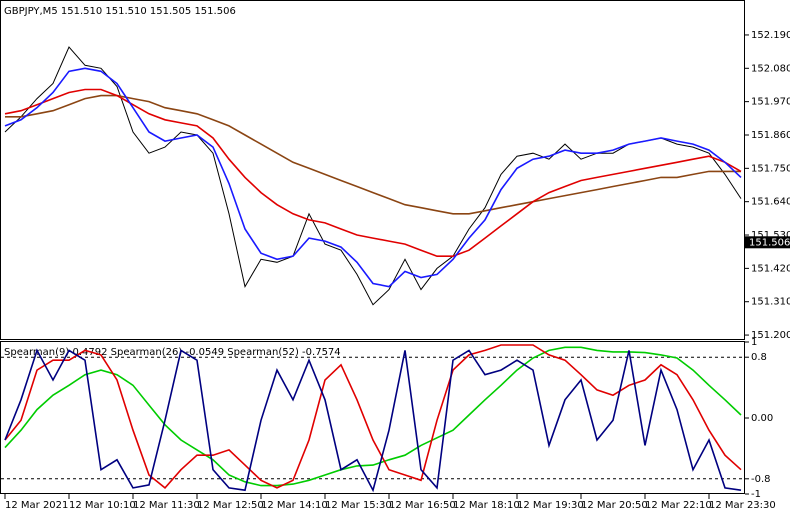 This screenshot has width=790, height=515. Describe the element at coordinates (770, 168) in the screenshot. I see `y-tick-label: 151.750` at that location.